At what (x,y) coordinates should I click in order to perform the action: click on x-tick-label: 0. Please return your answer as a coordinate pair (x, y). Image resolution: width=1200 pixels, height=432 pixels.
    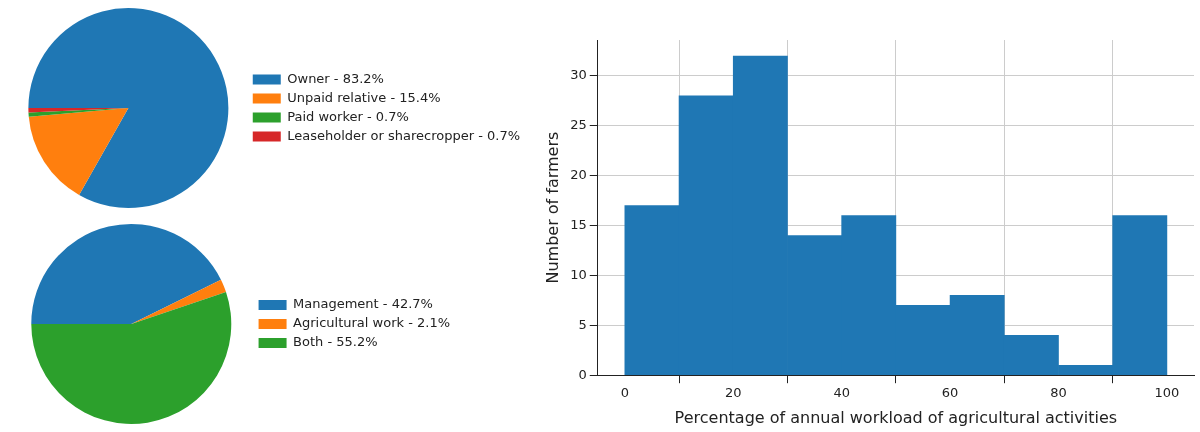
    Looking at the image, I should click on (624, 393).